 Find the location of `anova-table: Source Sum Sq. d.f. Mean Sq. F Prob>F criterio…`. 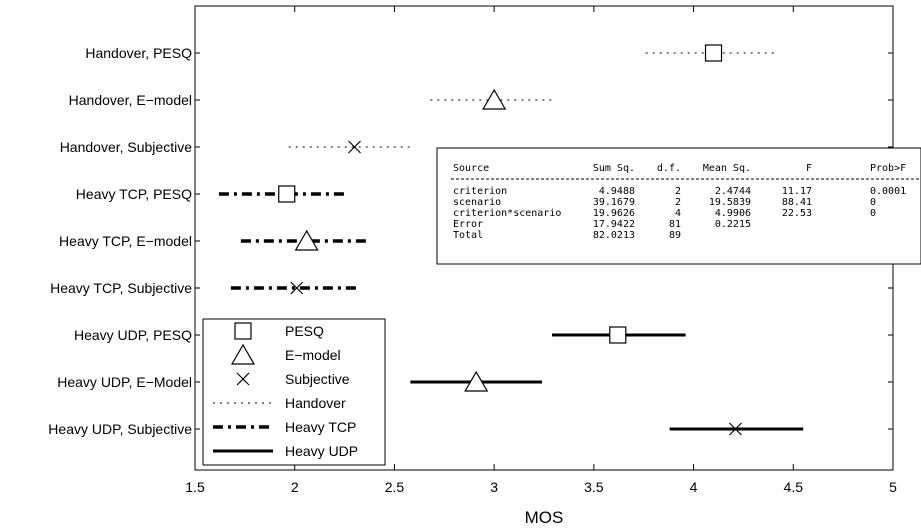

anova-table: Source Sum Sq. d.f. Mean Sq. F Prob>F criterio… is located at coordinates (678, 206).